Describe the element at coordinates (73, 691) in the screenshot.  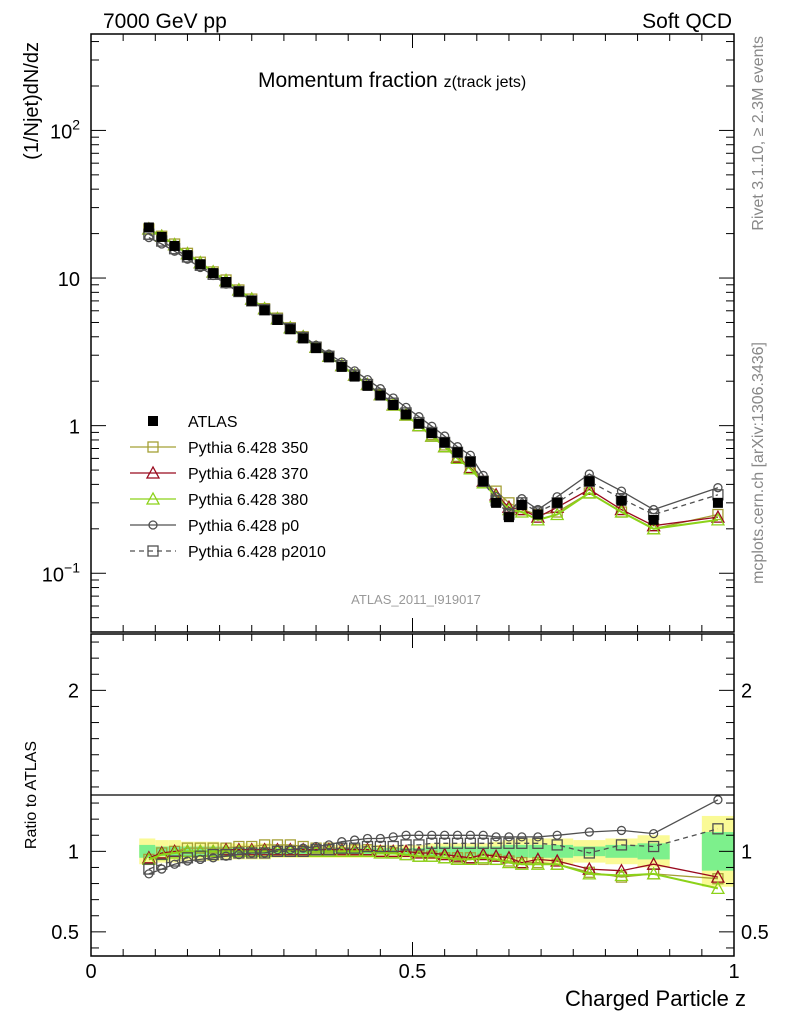
I see `ratio-y-tick-label: 2` at that location.